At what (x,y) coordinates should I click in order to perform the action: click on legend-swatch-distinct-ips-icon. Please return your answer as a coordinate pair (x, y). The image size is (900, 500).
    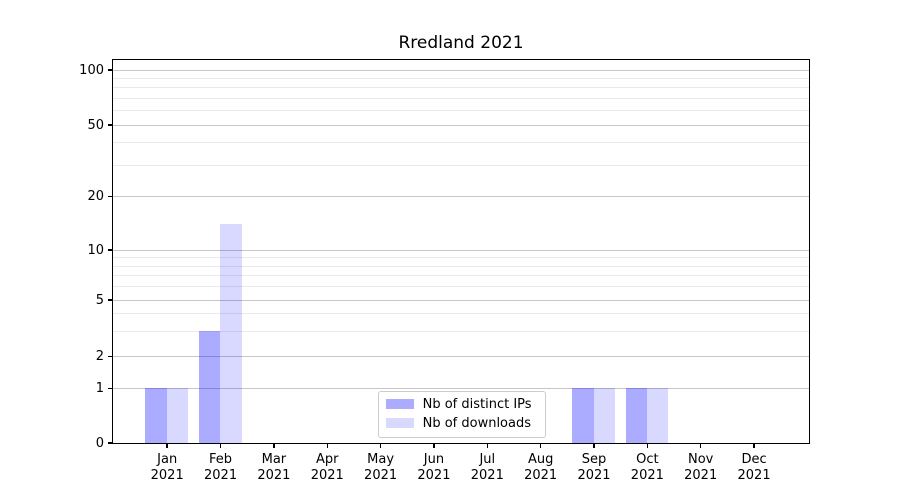
    Looking at the image, I should click on (399, 404).